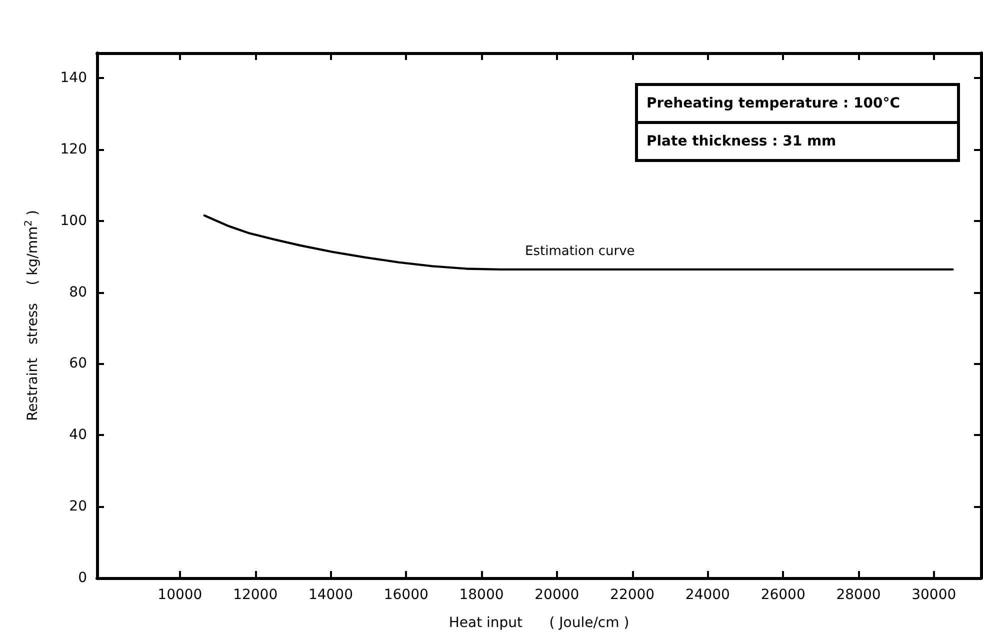  What do you see at coordinates (180, 595) in the screenshot?
I see `x-tick-label: 10000` at bounding box center [180, 595].